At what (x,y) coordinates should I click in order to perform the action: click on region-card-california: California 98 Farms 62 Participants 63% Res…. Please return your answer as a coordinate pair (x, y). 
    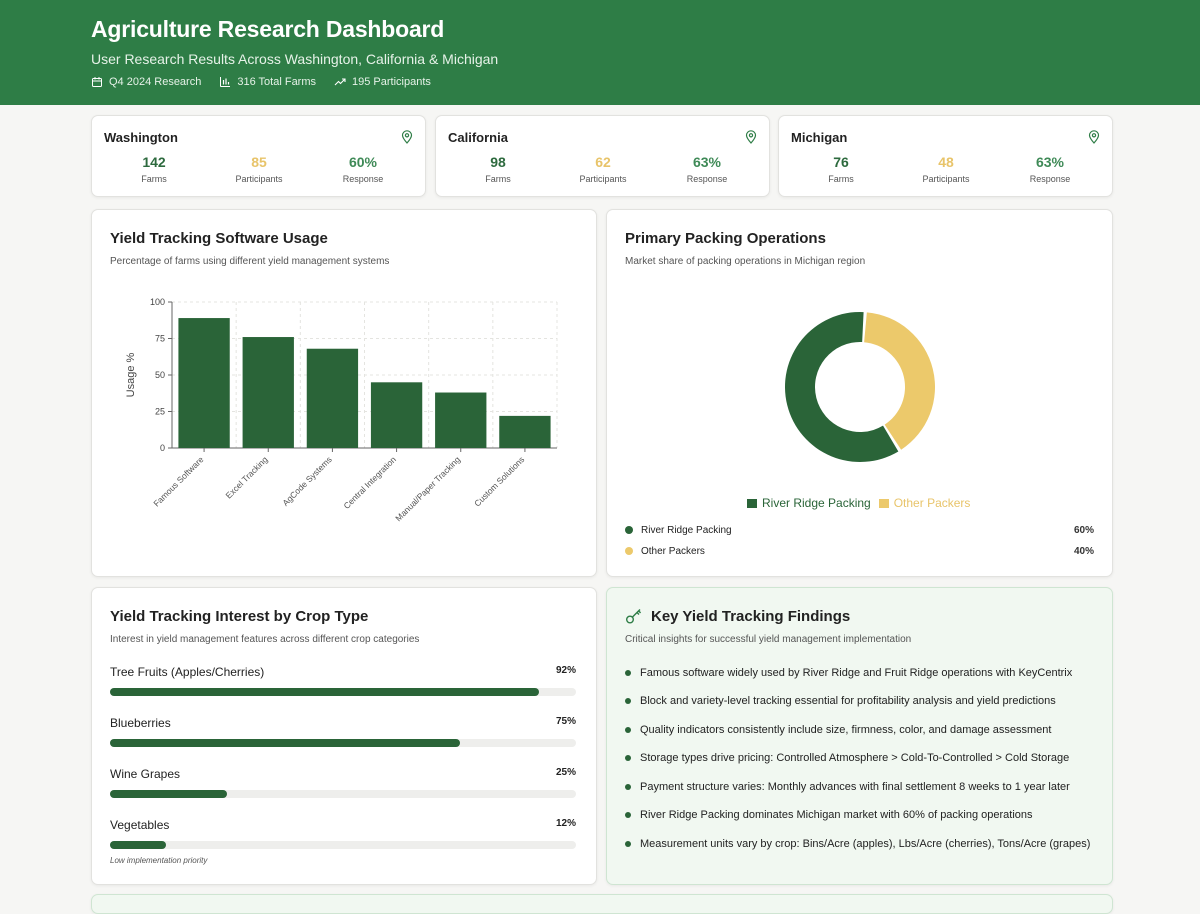
    Looking at the image, I should click on (602, 156).